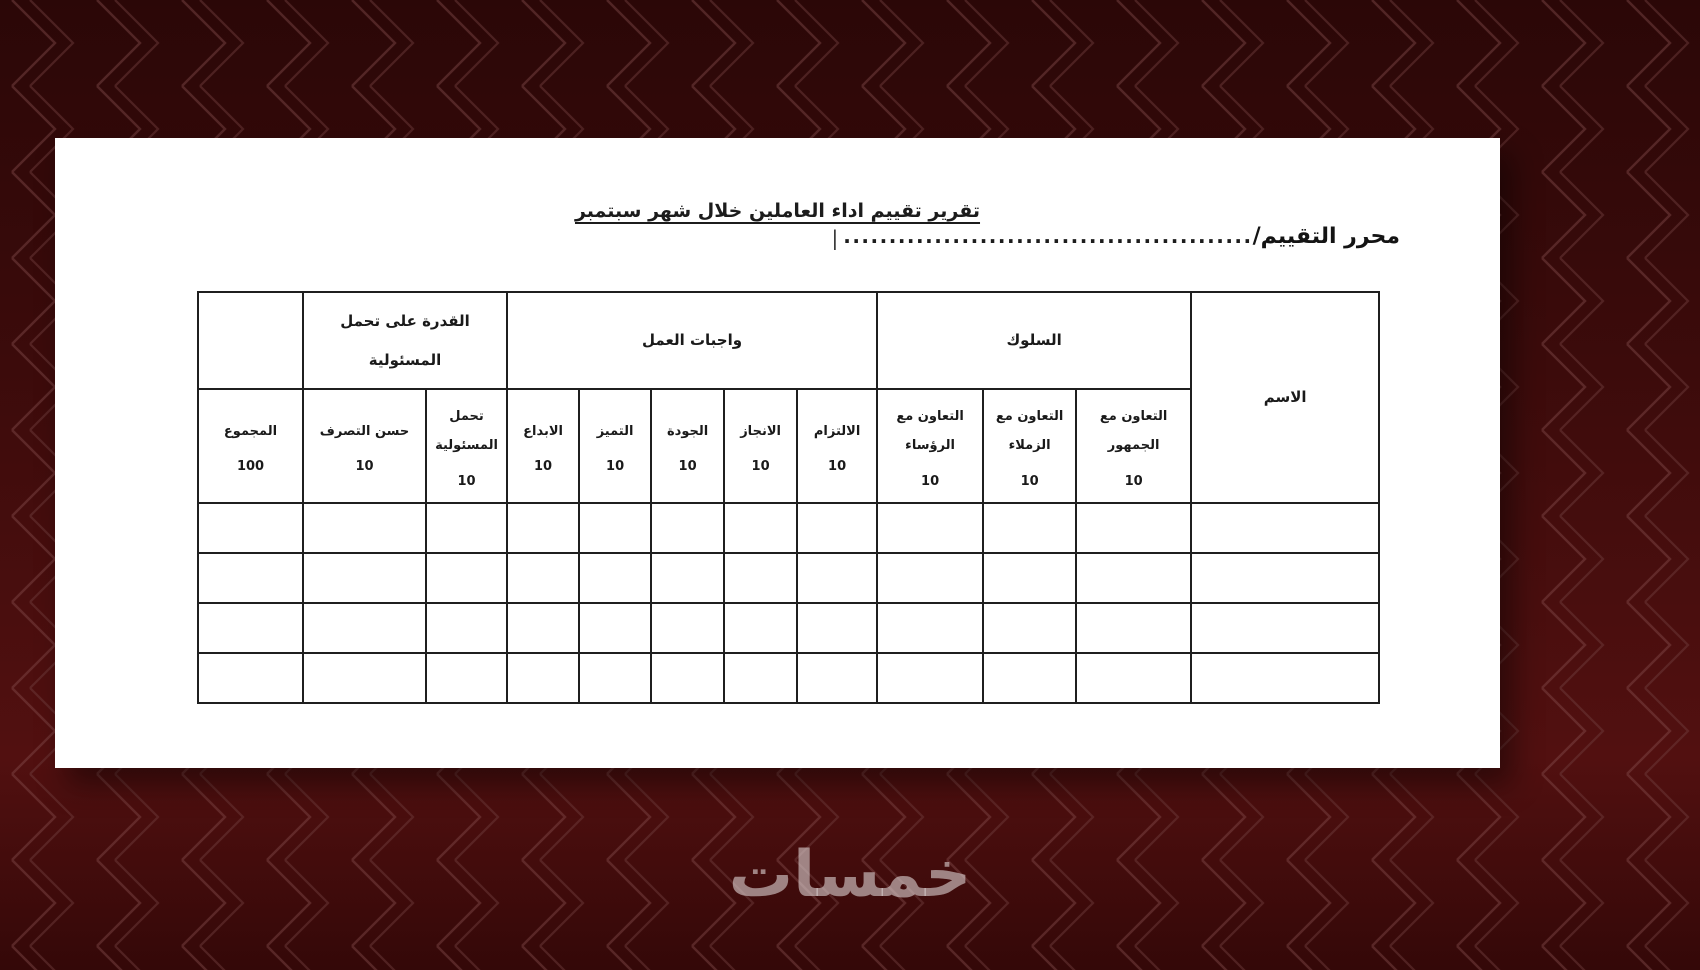  I want to click on column-label: الانجاز, so click(760, 431).